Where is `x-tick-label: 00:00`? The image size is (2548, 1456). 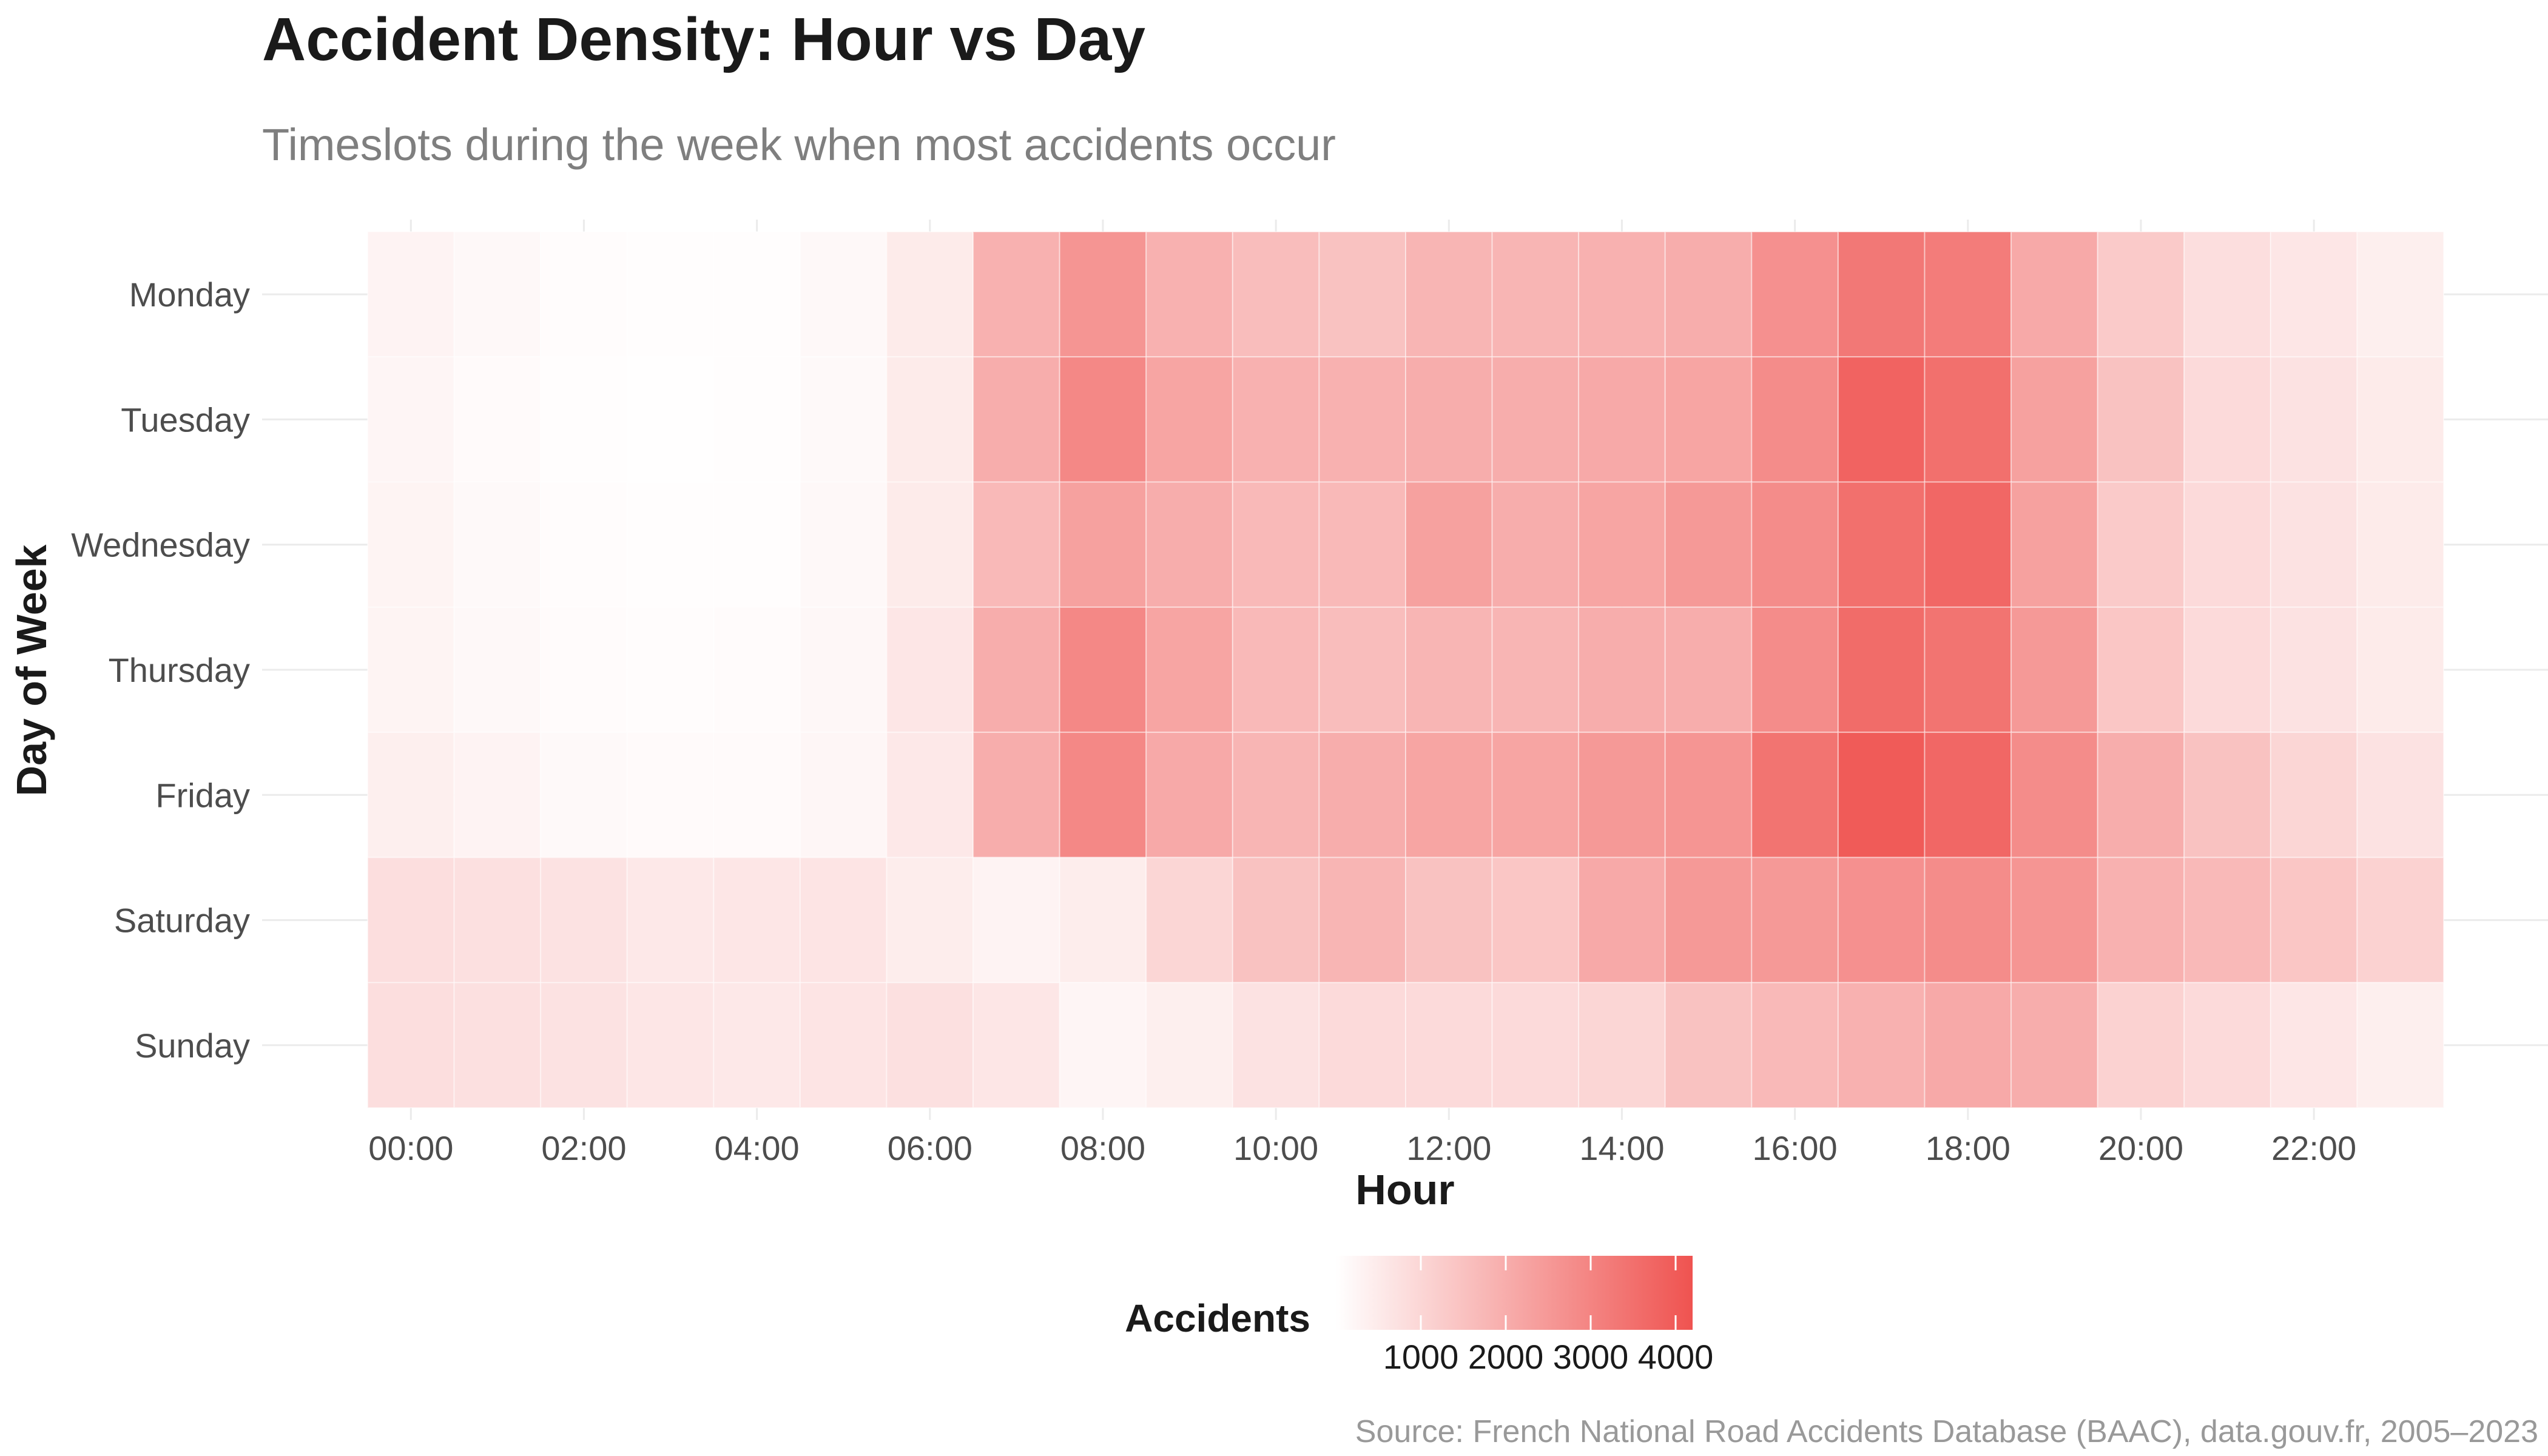
x-tick-label: 00:00 is located at coordinates (410, 1148).